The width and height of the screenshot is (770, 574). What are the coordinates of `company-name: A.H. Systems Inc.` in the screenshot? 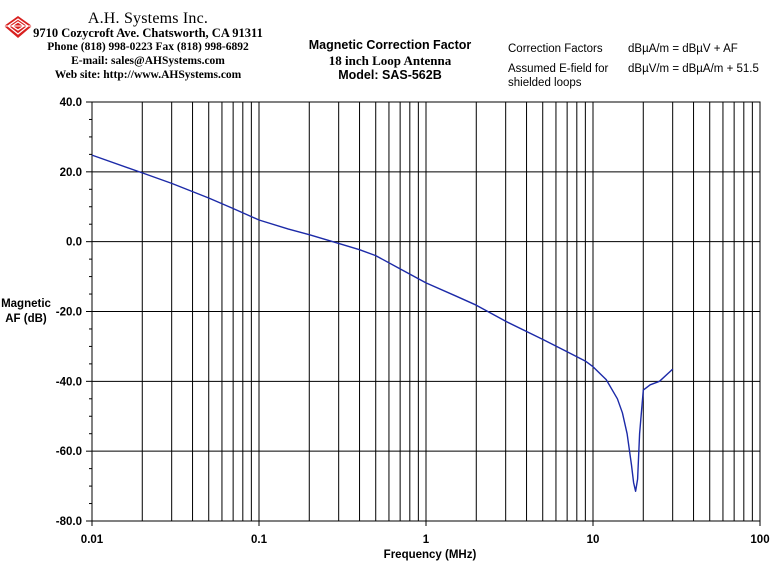 It's located at (148, 18).